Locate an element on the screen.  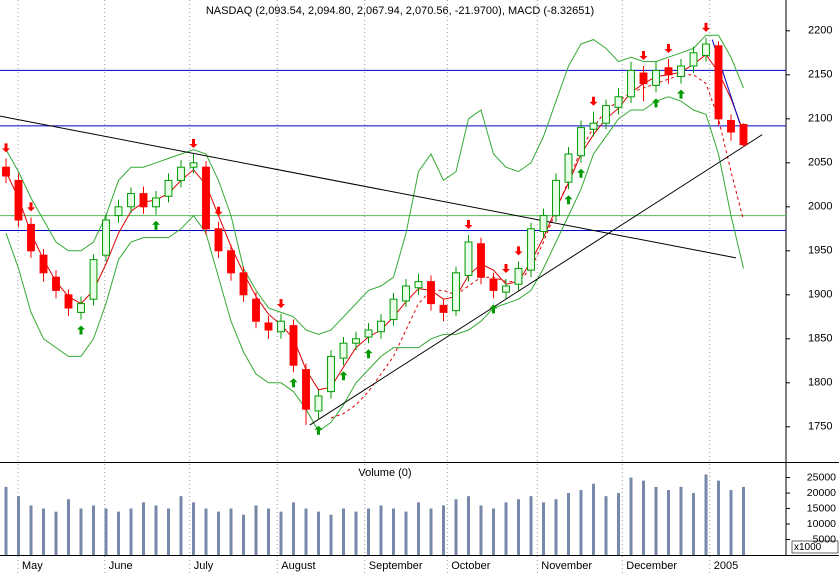
y-tick-label: 2150 is located at coordinates (820, 75).